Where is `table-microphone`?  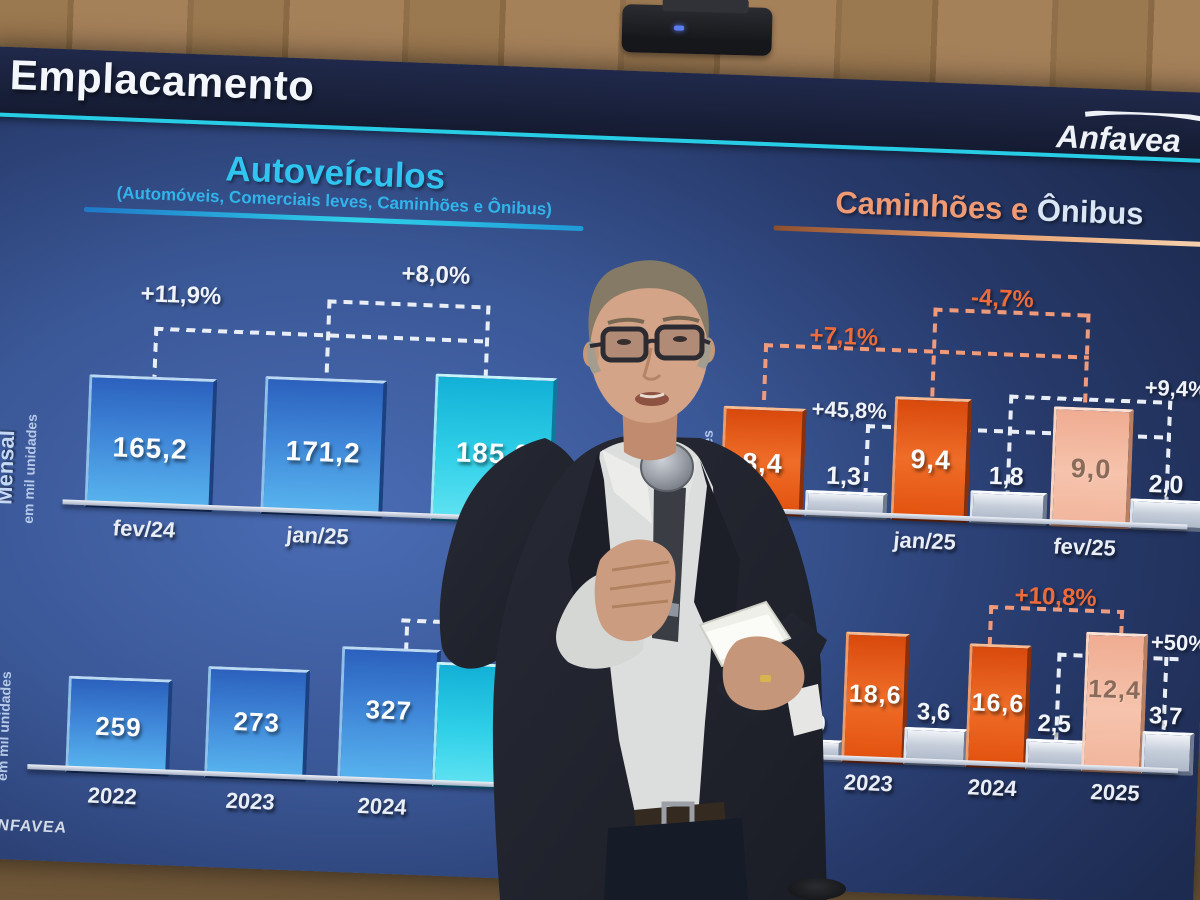 table-microphone is located at coordinates (817, 889).